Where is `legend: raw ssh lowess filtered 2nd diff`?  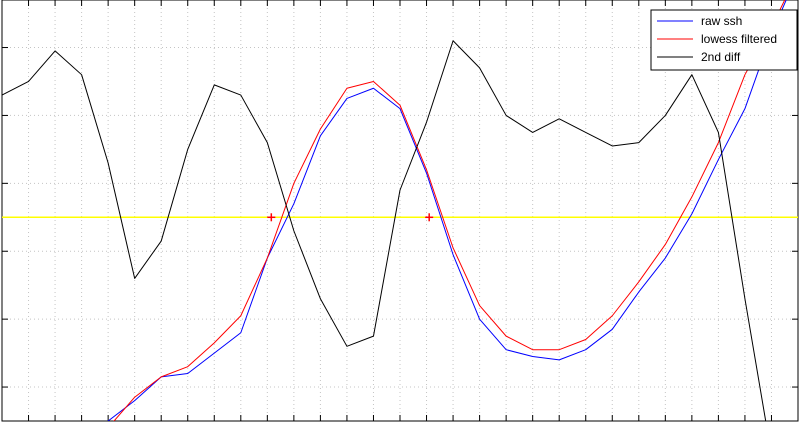
legend: raw ssh lowess filtered 2nd diff is located at coordinates (724, 40).